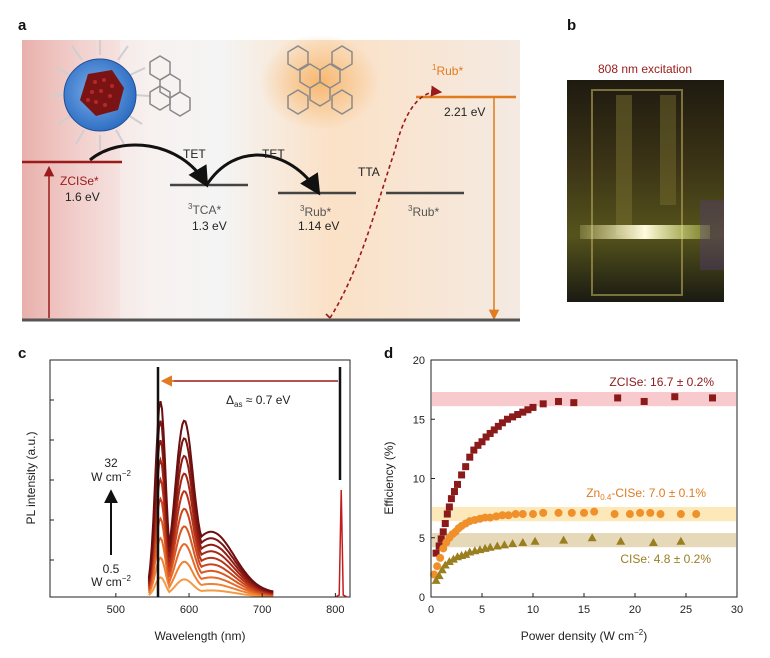 The width and height of the screenshot is (770, 658). I want to click on average-bands, so click(584, 469).